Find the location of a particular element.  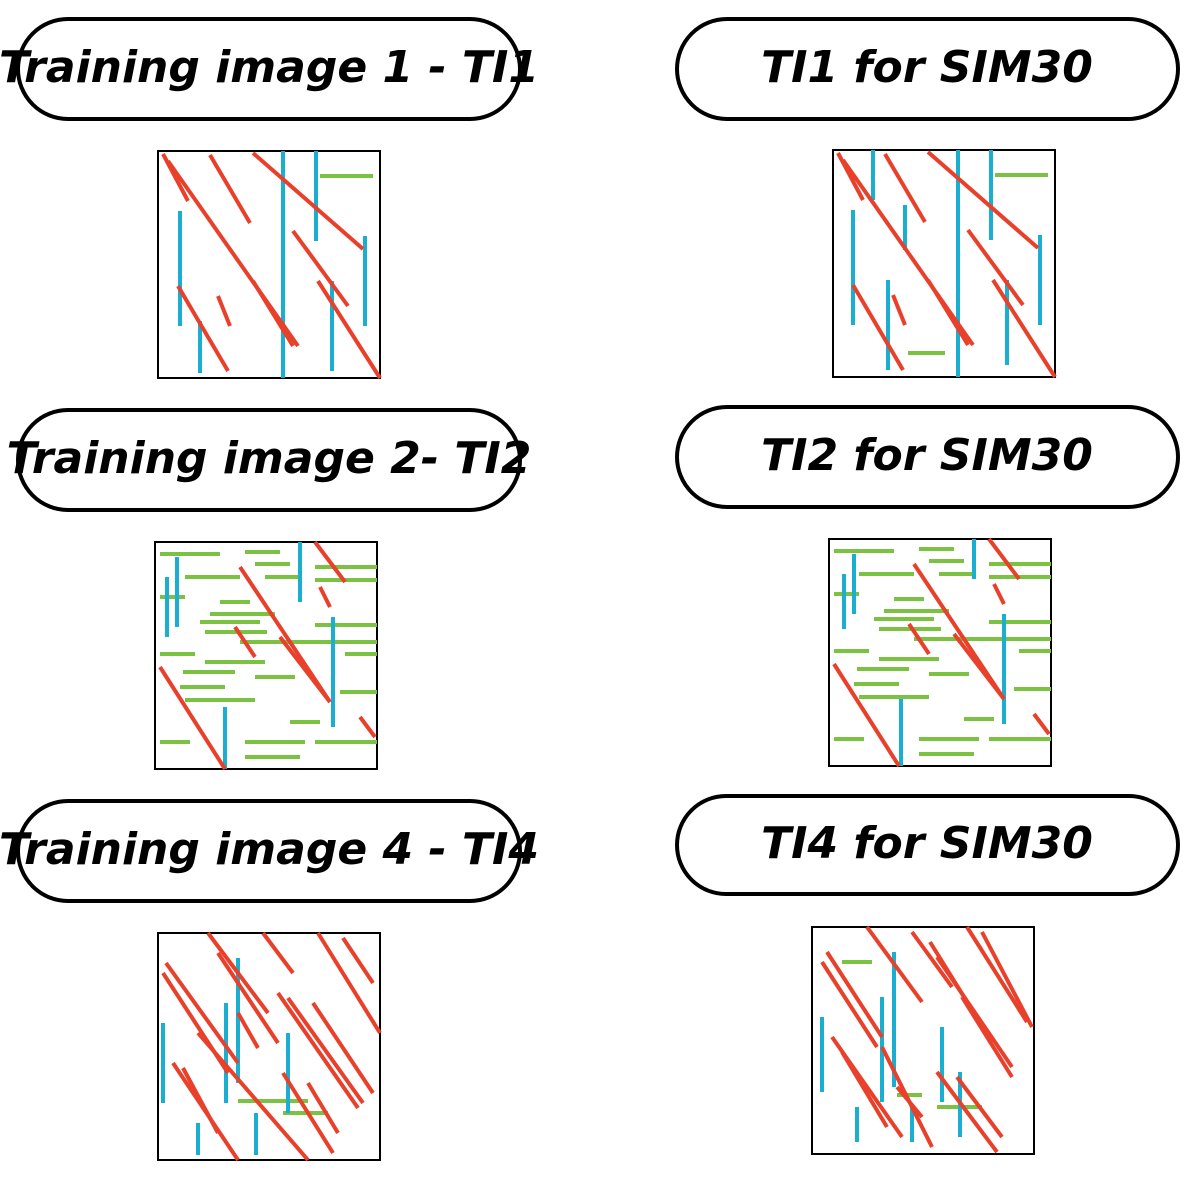

panel-label: Training image 1 - TI1 is located at coordinates (269, 67).